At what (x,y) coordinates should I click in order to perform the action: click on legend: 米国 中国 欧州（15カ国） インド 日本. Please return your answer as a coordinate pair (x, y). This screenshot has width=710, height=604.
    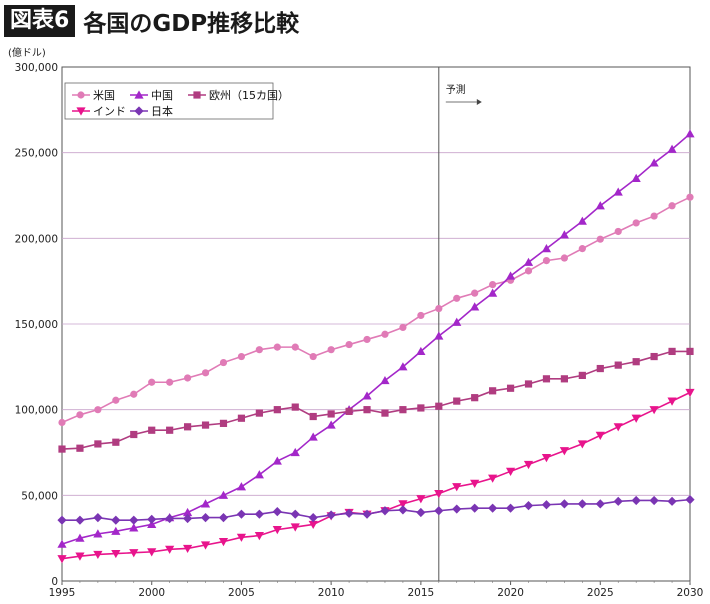
    Looking at the image, I should click on (176, 101).